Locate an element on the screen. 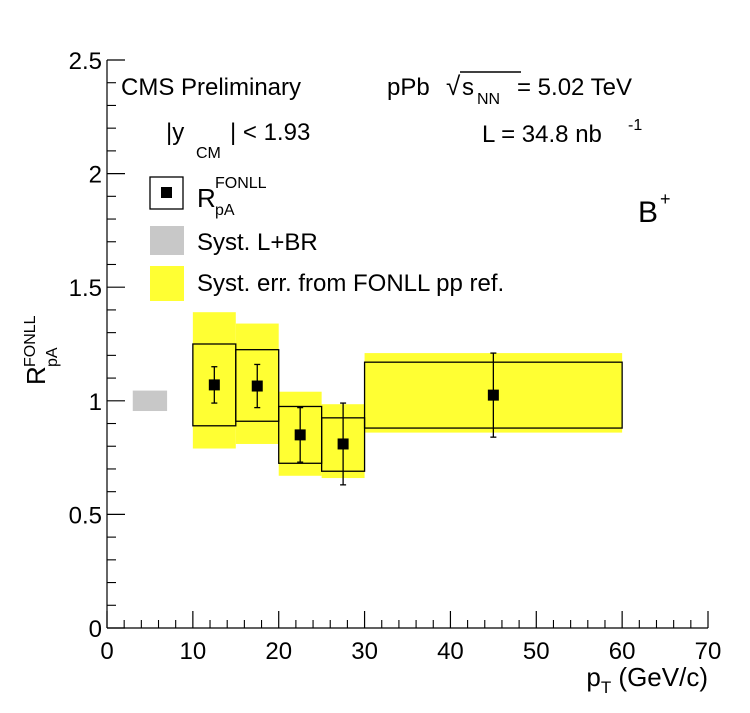 This screenshot has width=750, height=713. legend-entry-data-points: R FONLL pA is located at coordinates (208, 197).